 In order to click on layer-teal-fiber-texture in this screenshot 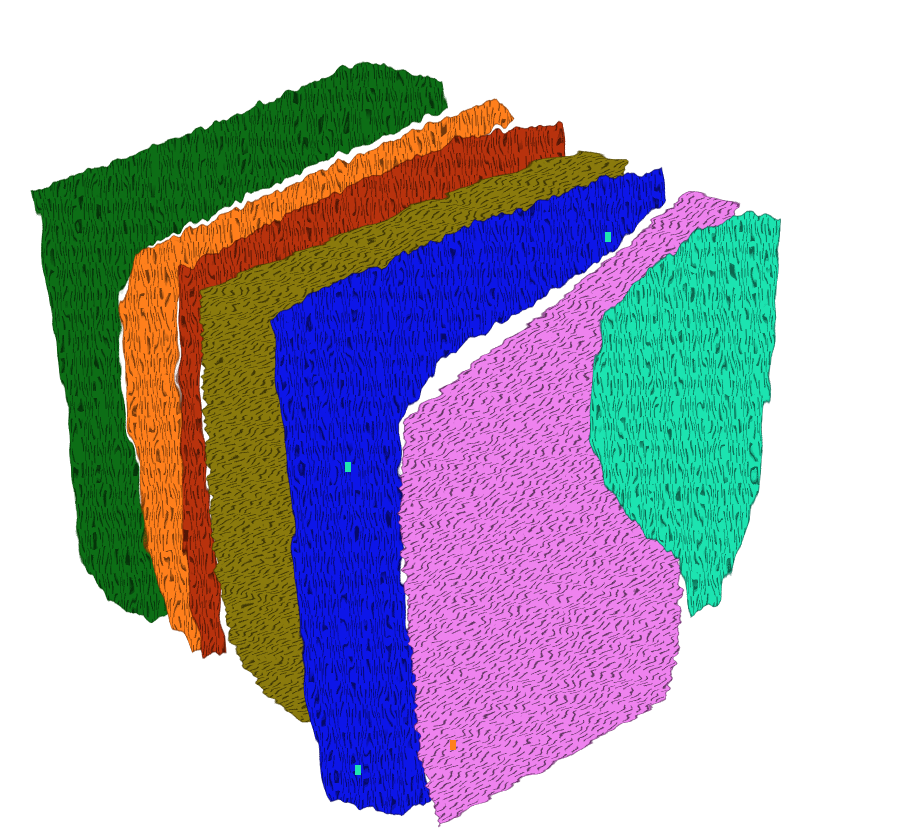, I will do `click(685, 416)`.